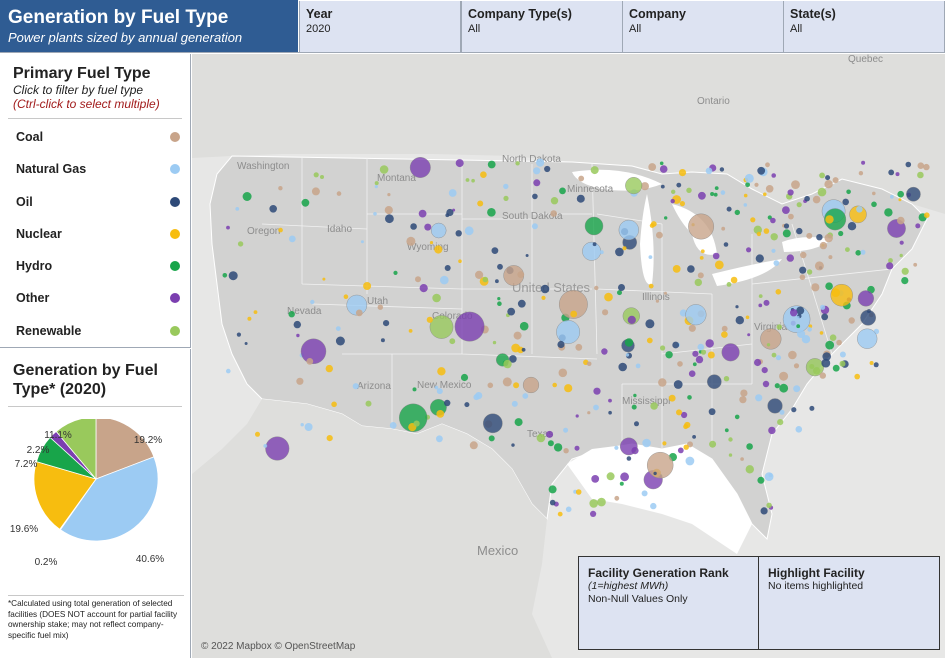 The image size is (945, 658). I want to click on company-type-filter: Company Type(s) All, so click(542, 26).